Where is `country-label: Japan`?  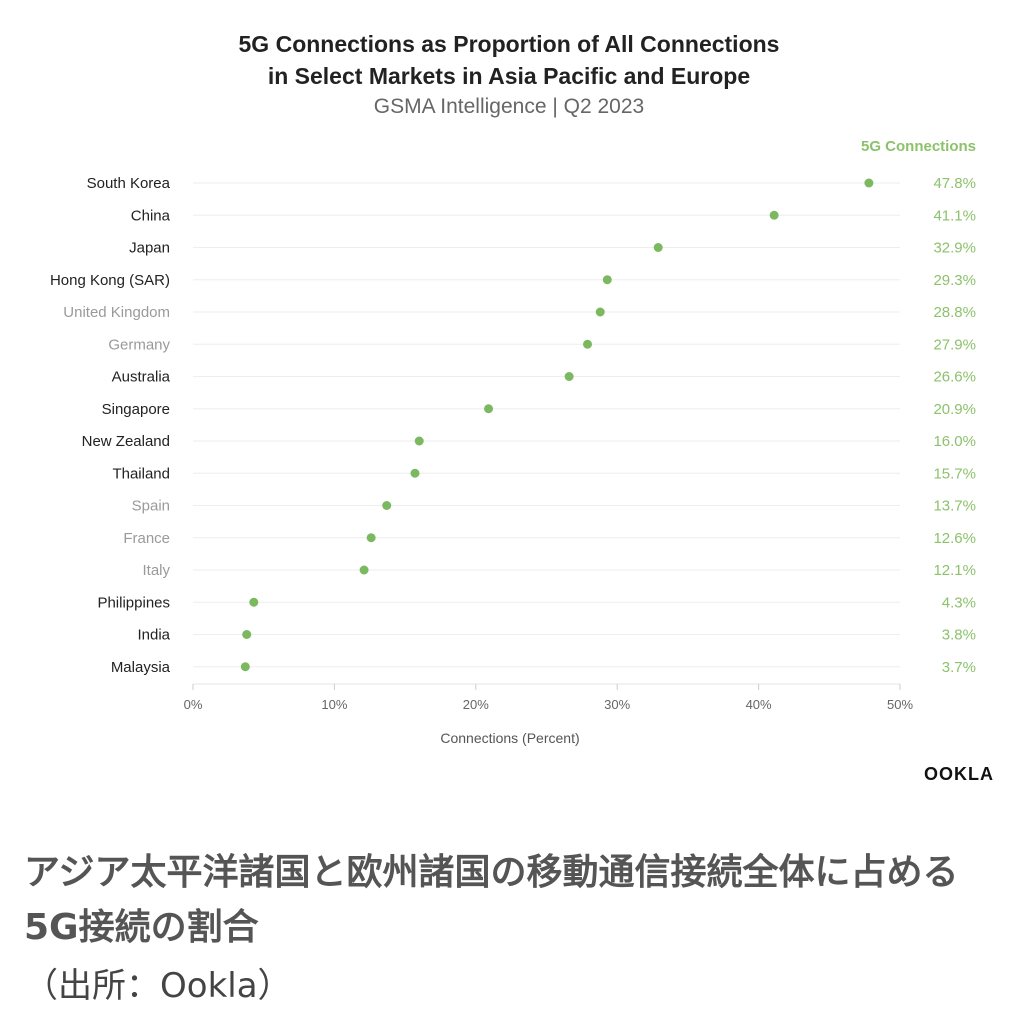 country-label: Japan is located at coordinates (149, 248).